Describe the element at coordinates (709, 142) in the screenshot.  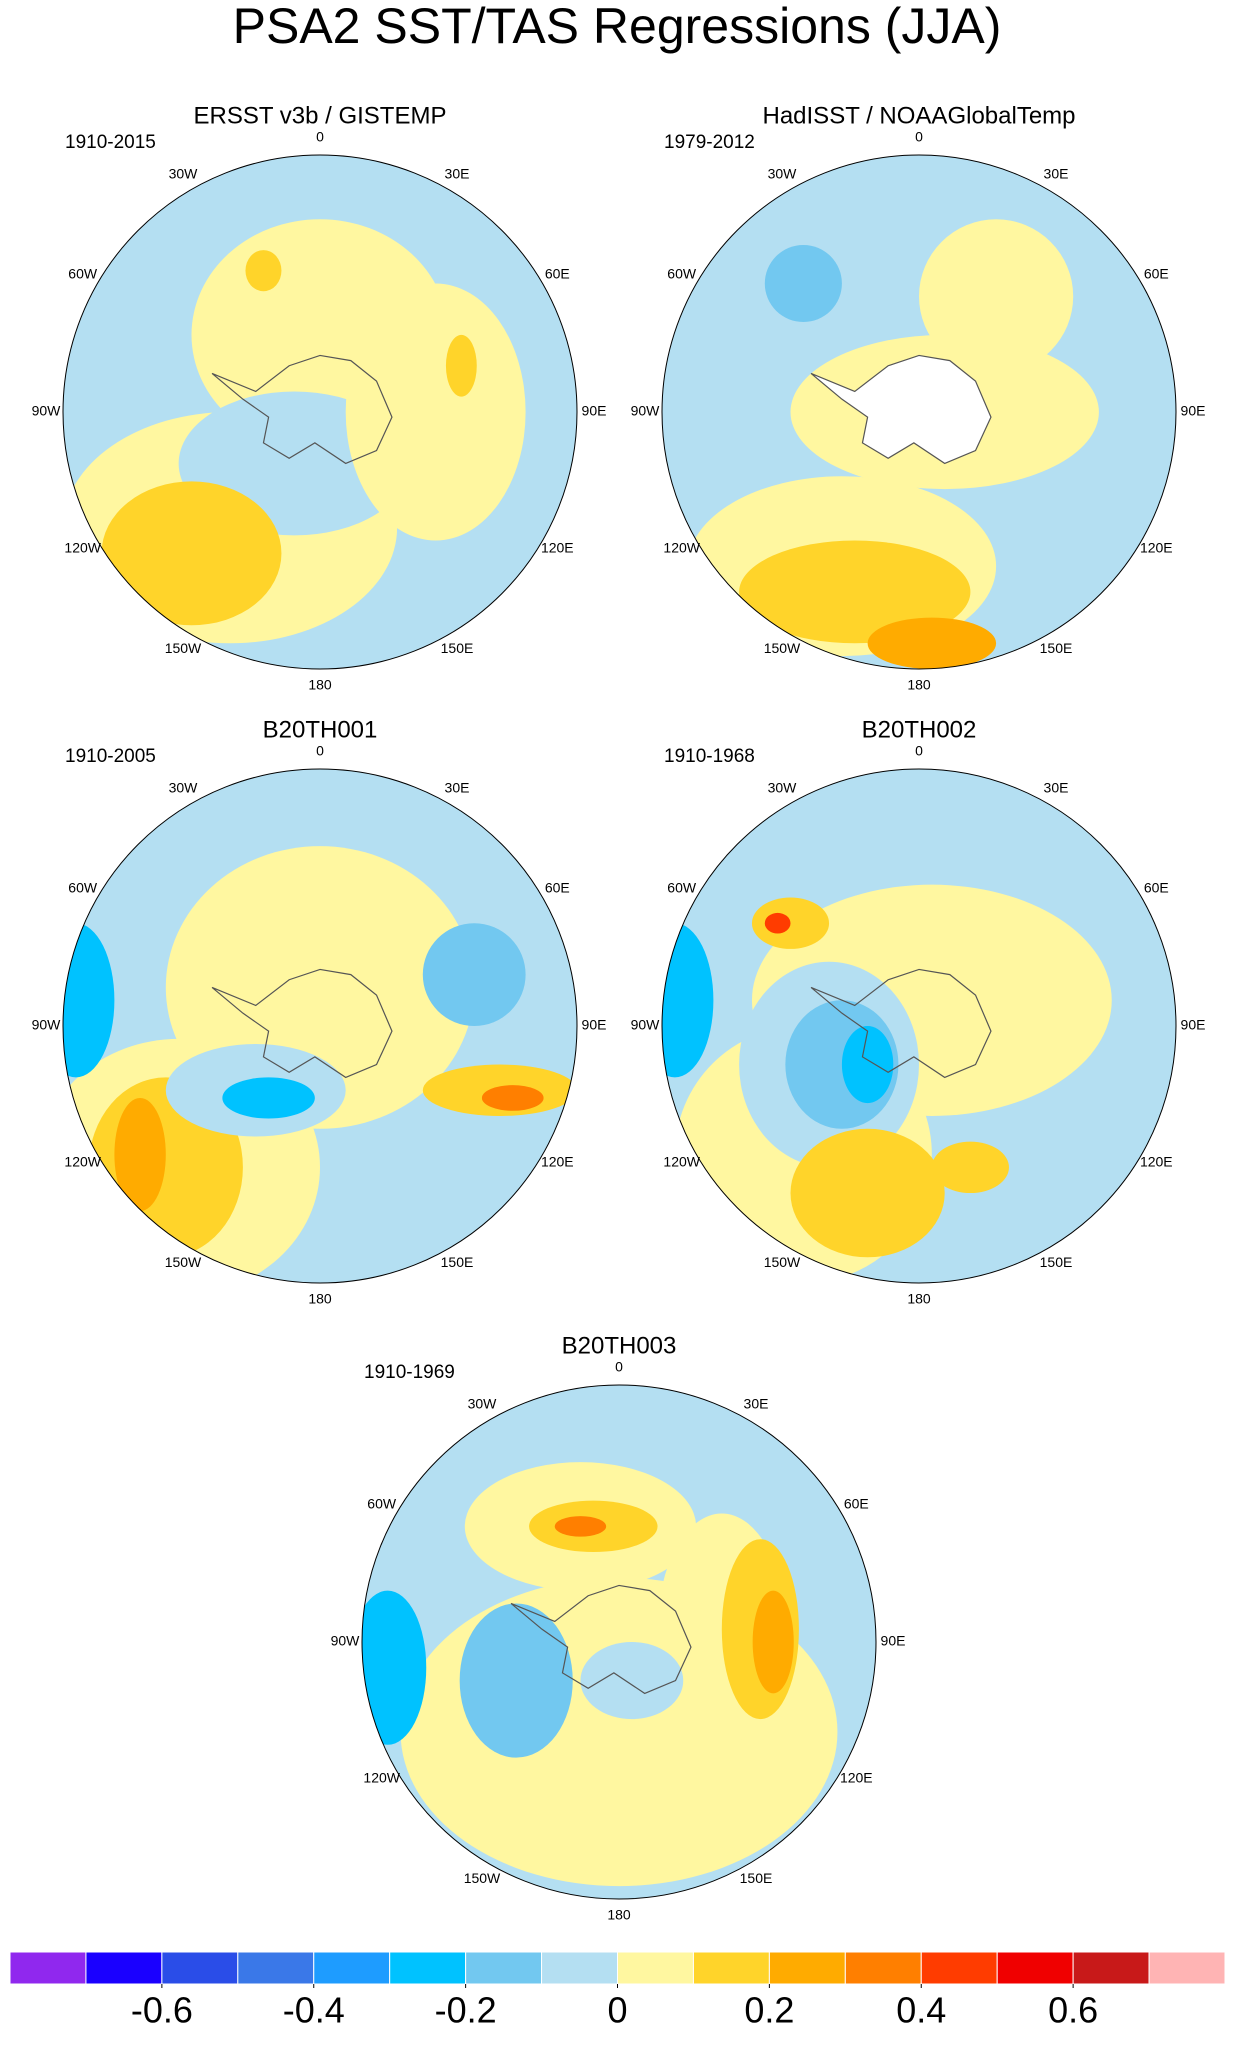
I see `panel-period: 1979-2012` at that location.